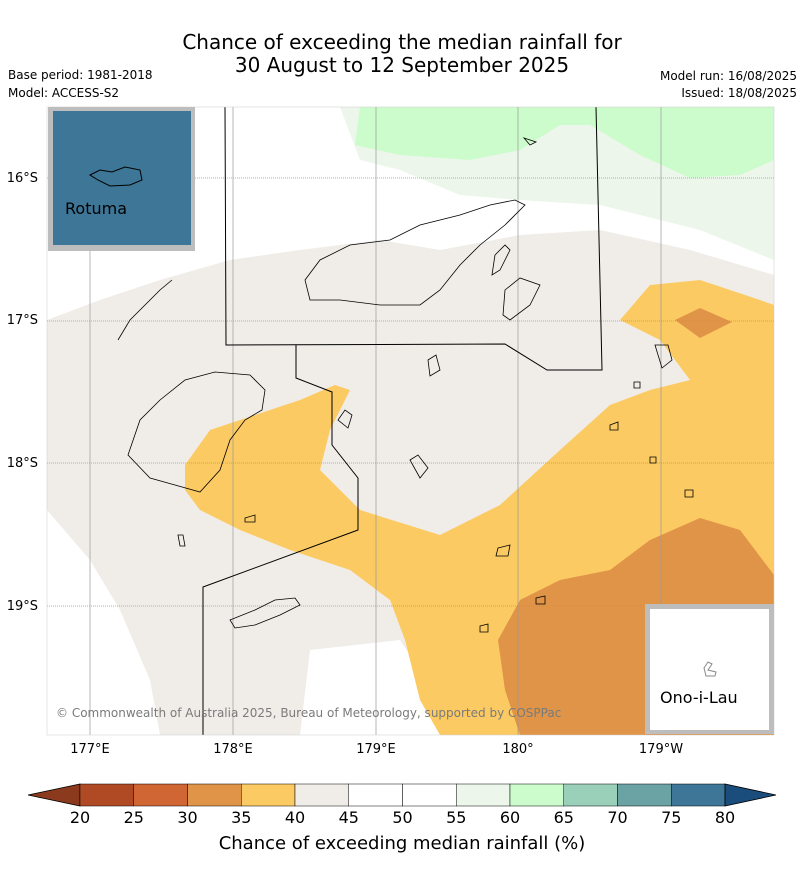 The width and height of the screenshot is (804, 896). I want to click on model-label: Model: ACCESS-S2, so click(64, 93).